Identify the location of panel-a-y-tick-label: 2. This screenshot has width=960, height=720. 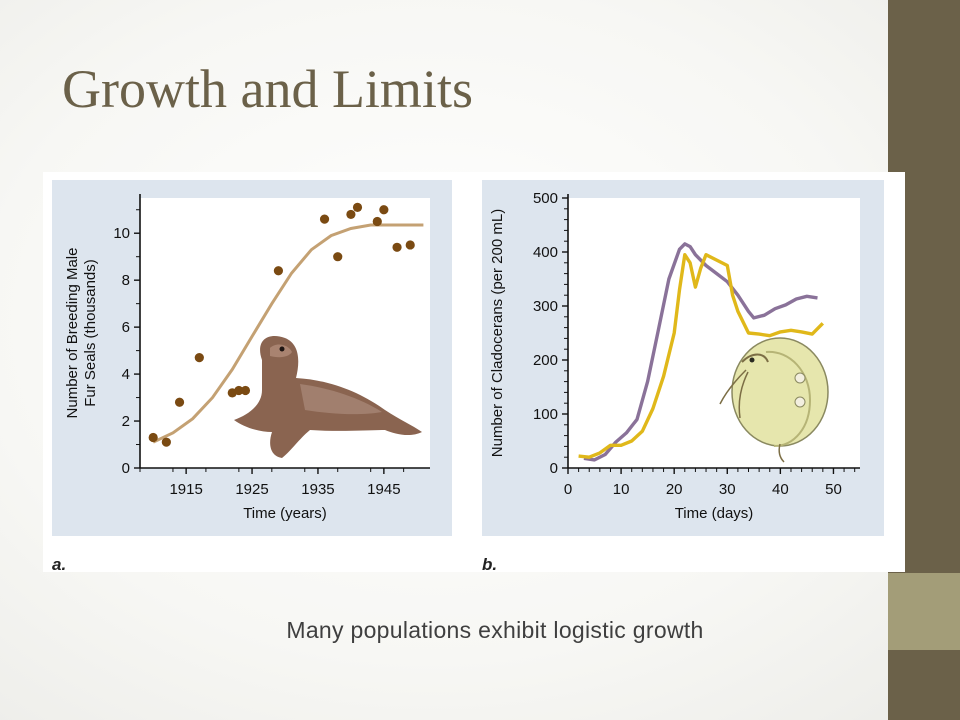
(126, 421).